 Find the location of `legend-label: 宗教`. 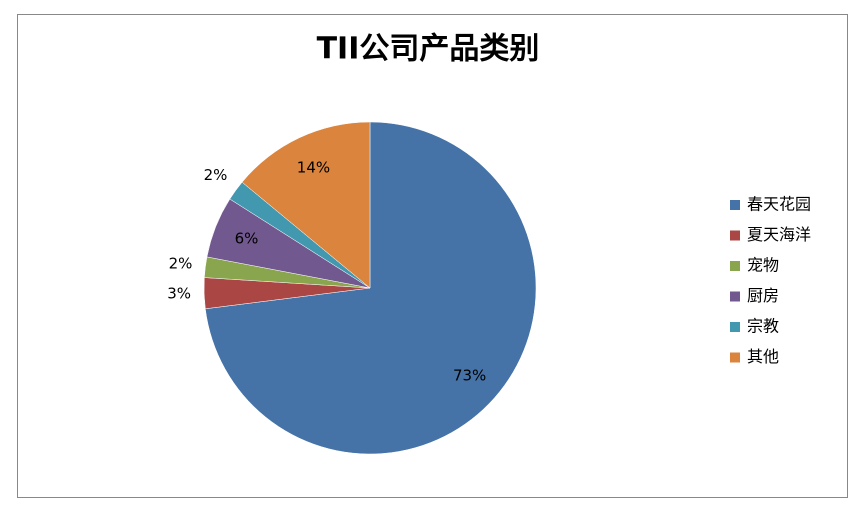

legend-label: 宗教 is located at coordinates (763, 326).